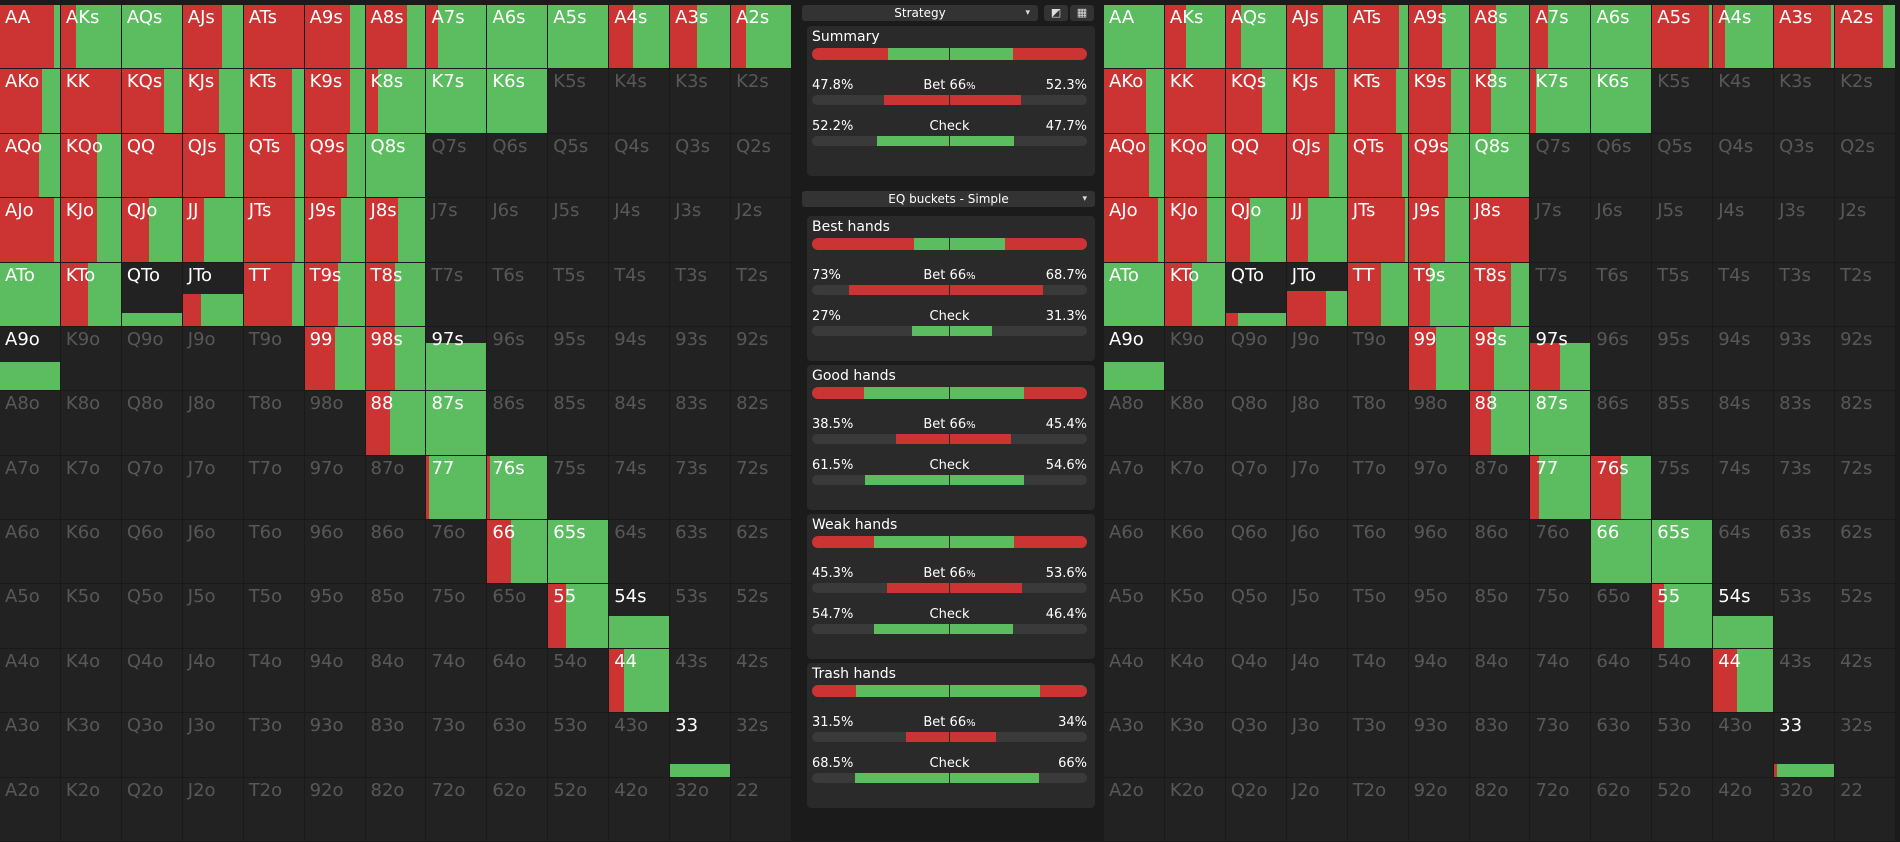 Image resolution: width=1900 pixels, height=842 pixels. What do you see at coordinates (761, 745) in the screenshot?
I see `hand-cell-32s: 32s` at bounding box center [761, 745].